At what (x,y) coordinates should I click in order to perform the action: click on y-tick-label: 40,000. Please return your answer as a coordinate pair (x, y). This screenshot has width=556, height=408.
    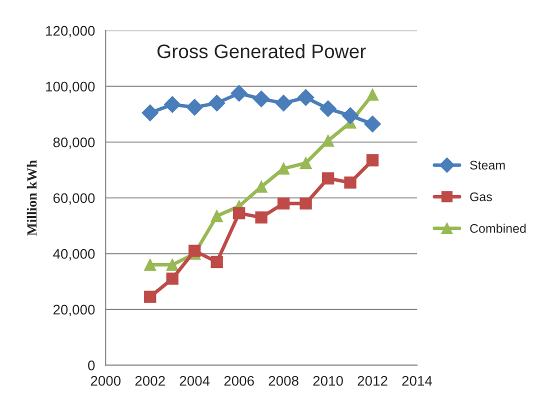
    Looking at the image, I should click on (74, 254).